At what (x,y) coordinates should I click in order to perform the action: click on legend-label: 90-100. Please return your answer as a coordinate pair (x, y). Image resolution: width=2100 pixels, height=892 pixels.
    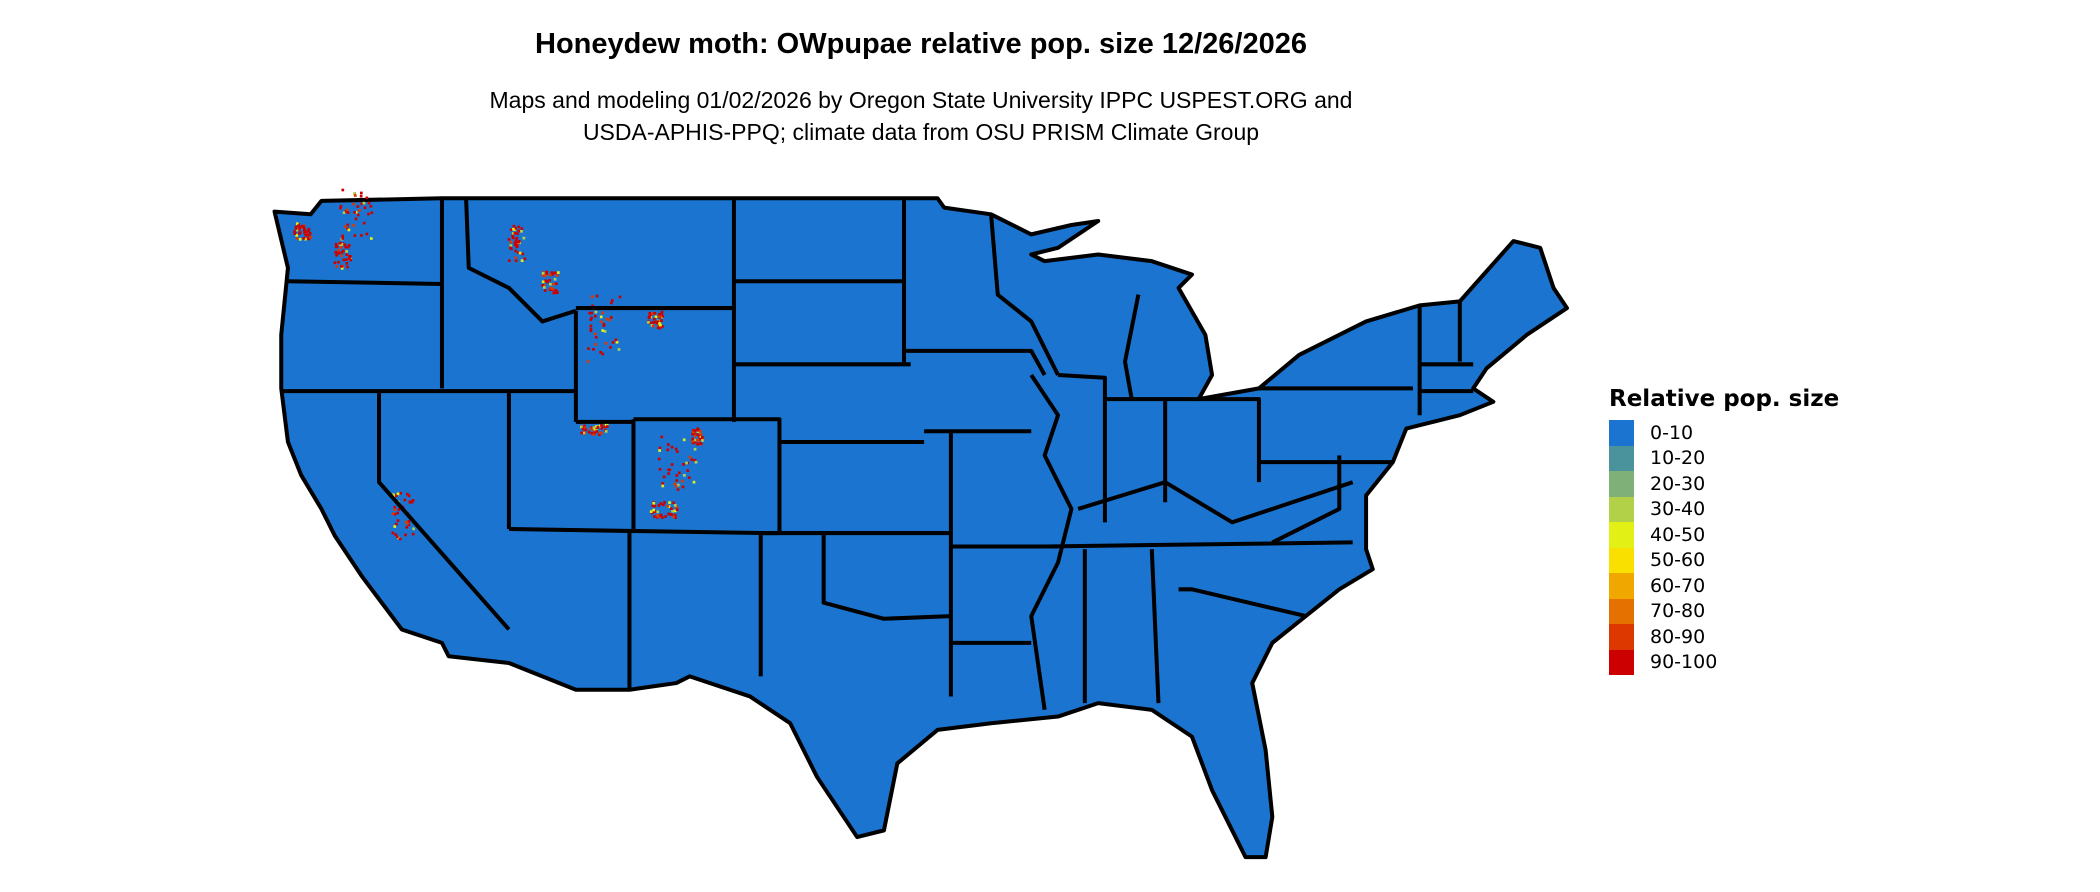
    Looking at the image, I should click on (1684, 662).